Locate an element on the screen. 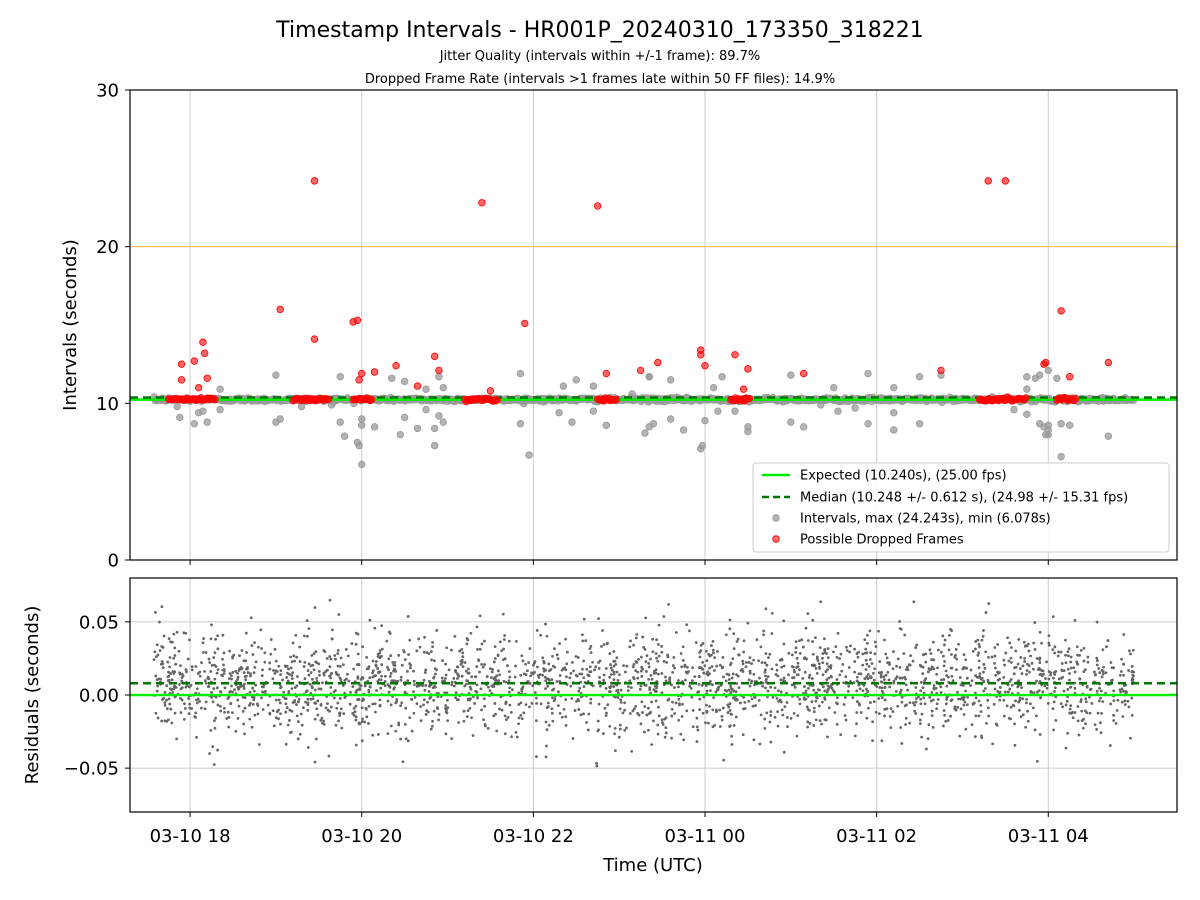 The height and width of the screenshot is (900, 1200). bottom-y-tick-label: 0.05 is located at coordinates (99, 622).